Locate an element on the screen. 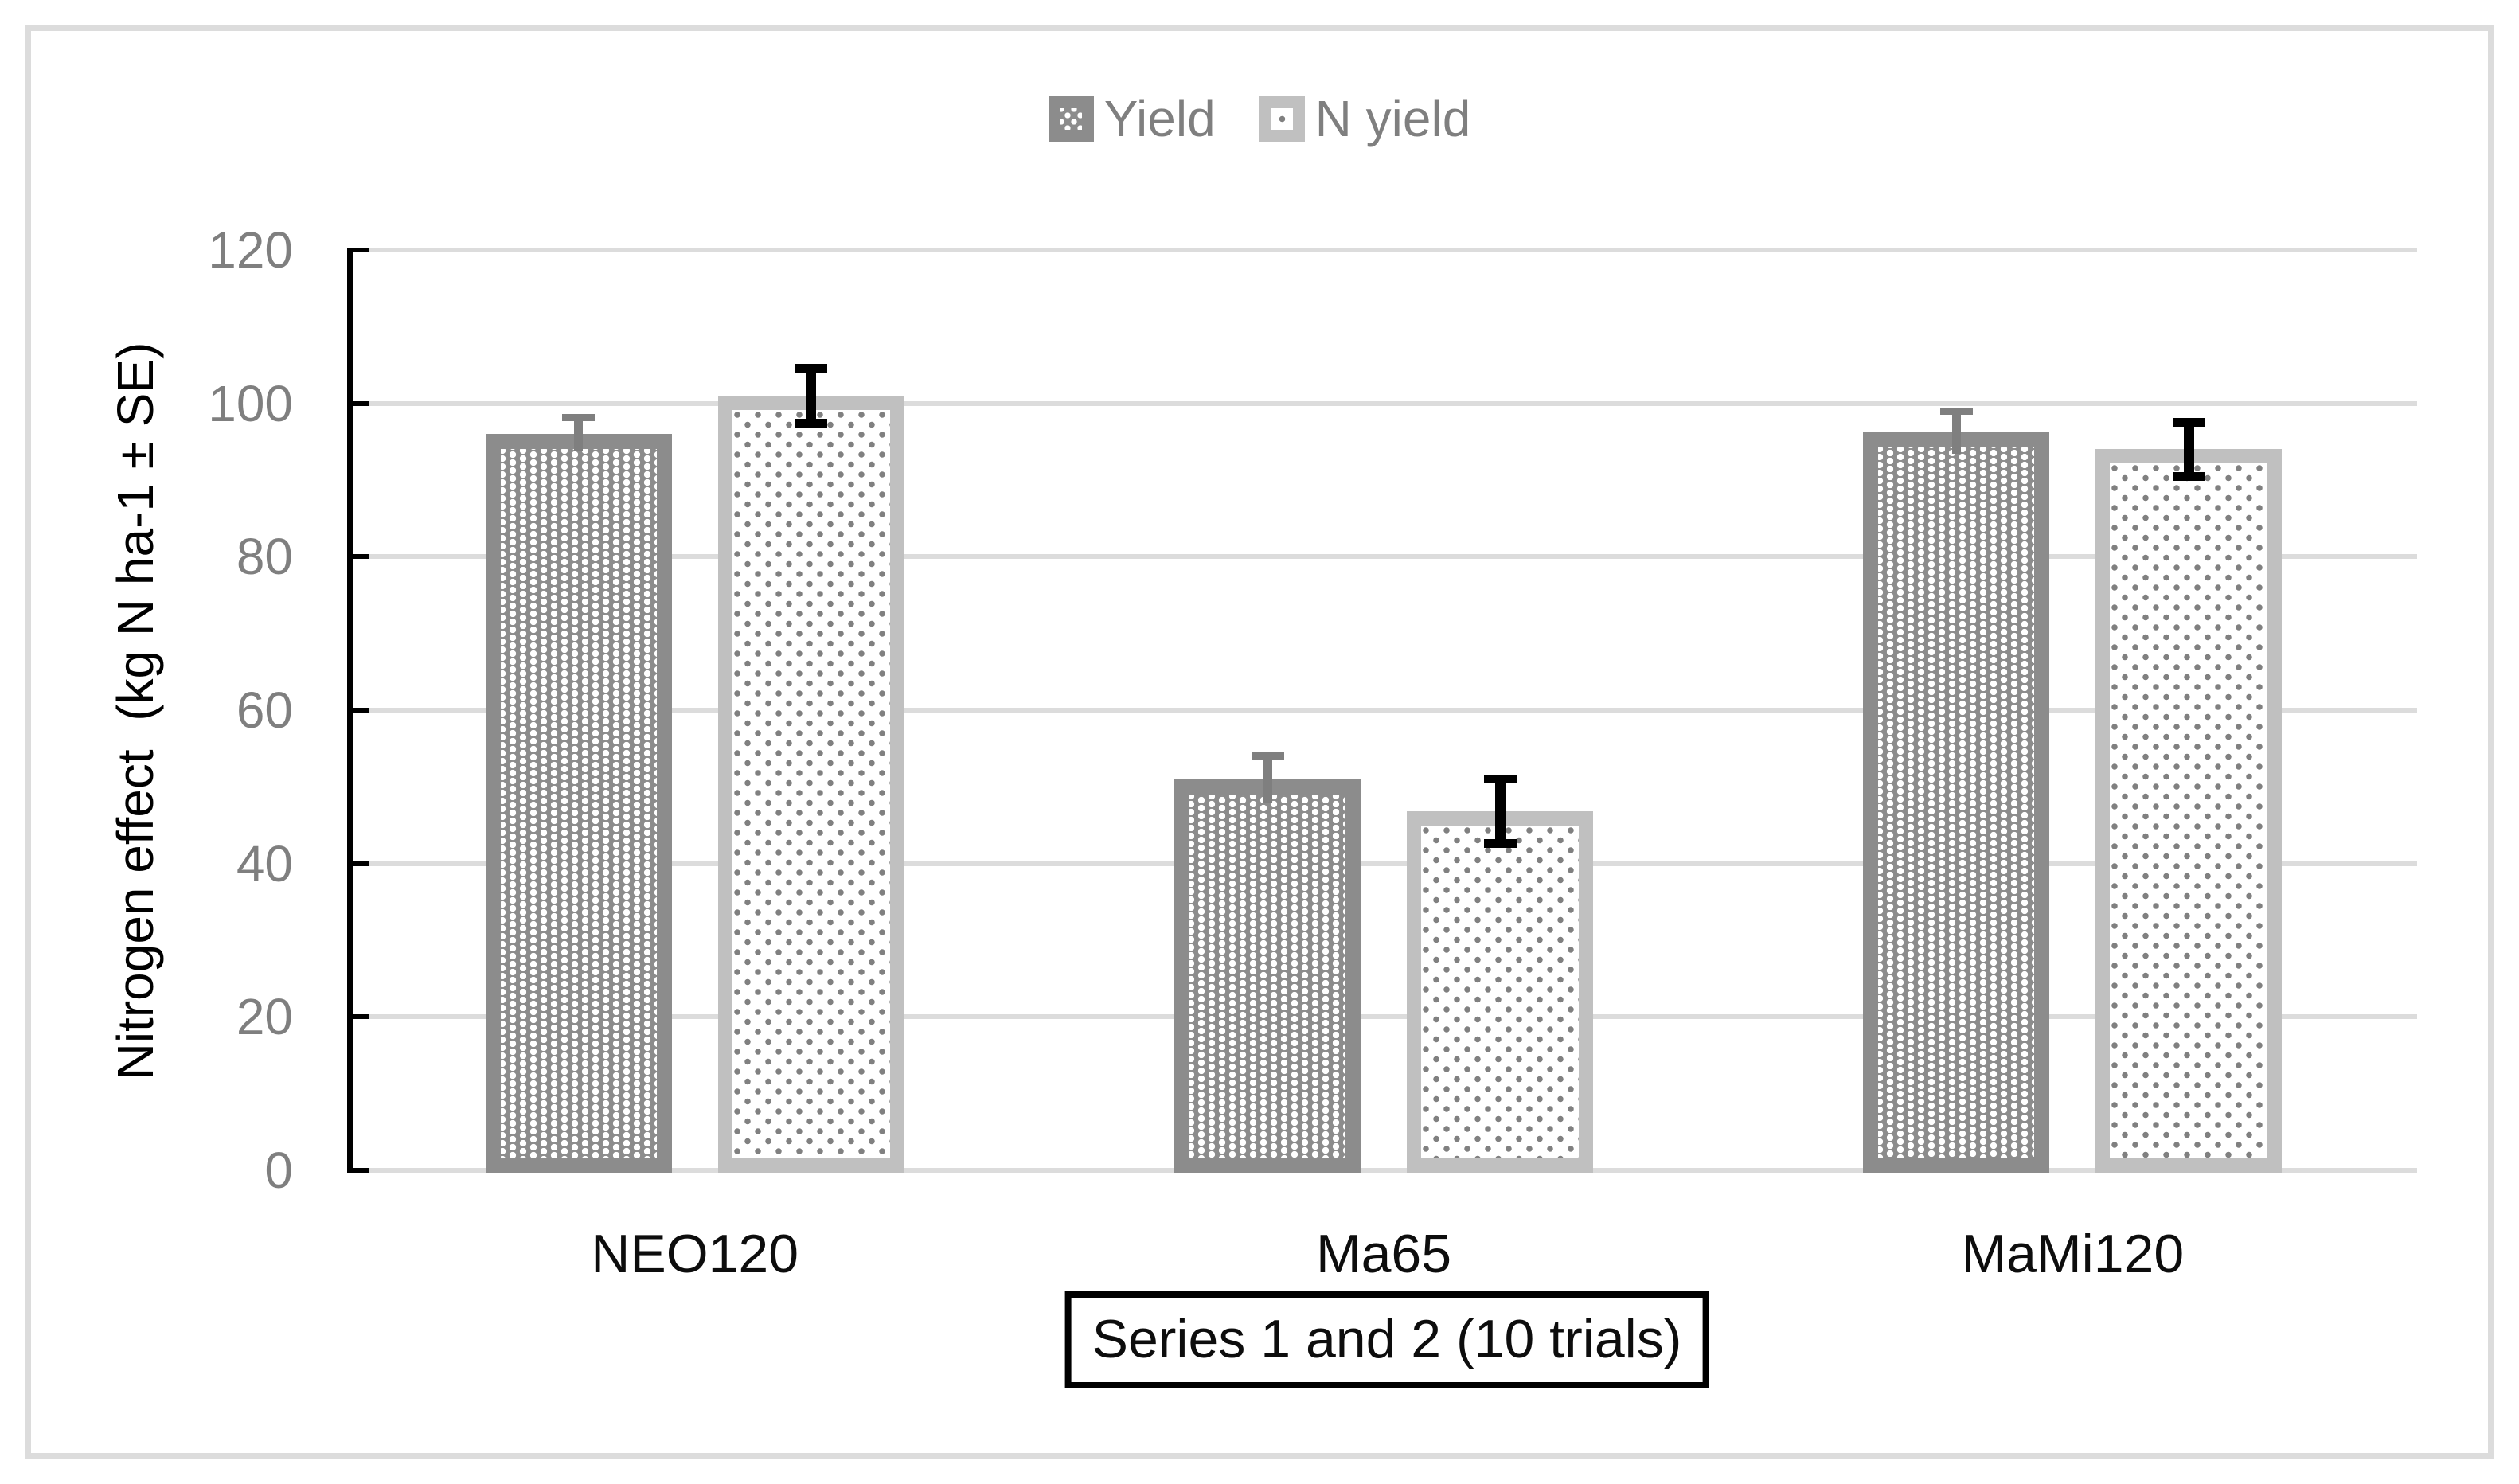 The image size is (2519, 1484). error-bar-yield-neo120 is located at coordinates (579, 434).